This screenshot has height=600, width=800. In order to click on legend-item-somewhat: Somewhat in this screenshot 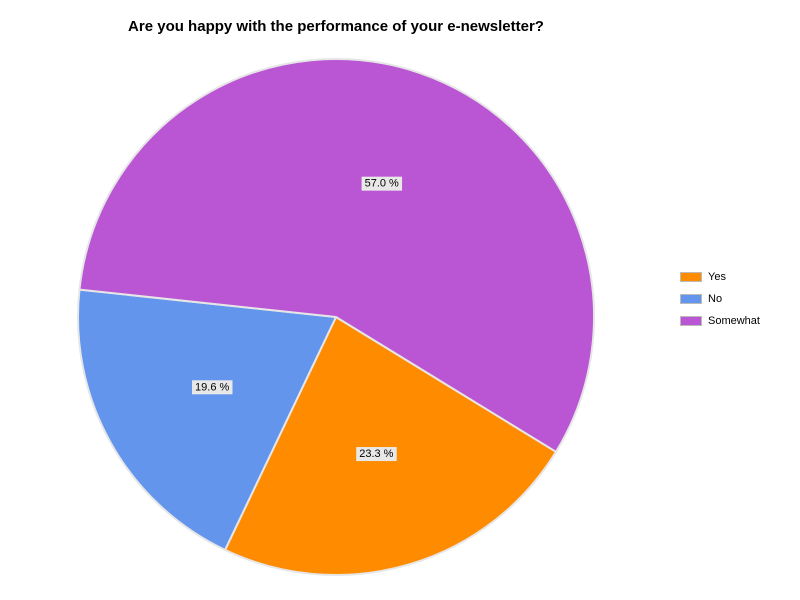, I will do `click(720, 321)`.